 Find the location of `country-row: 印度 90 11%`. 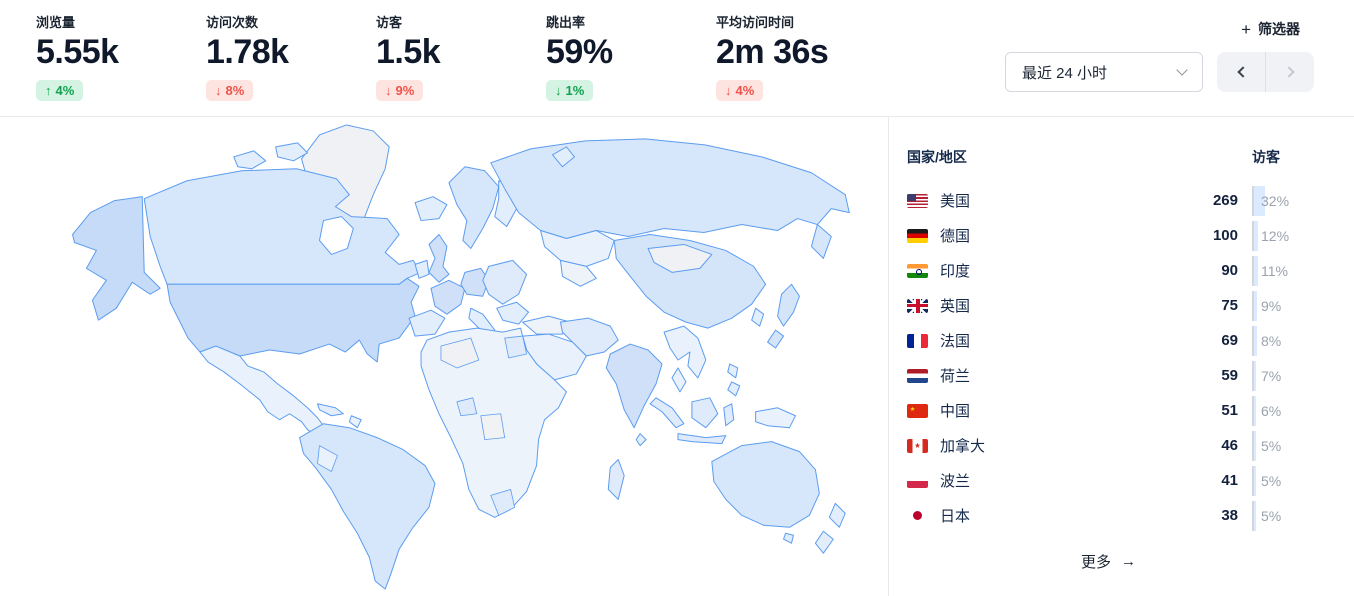

country-row: 印度 90 11% is located at coordinates (1108, 270).